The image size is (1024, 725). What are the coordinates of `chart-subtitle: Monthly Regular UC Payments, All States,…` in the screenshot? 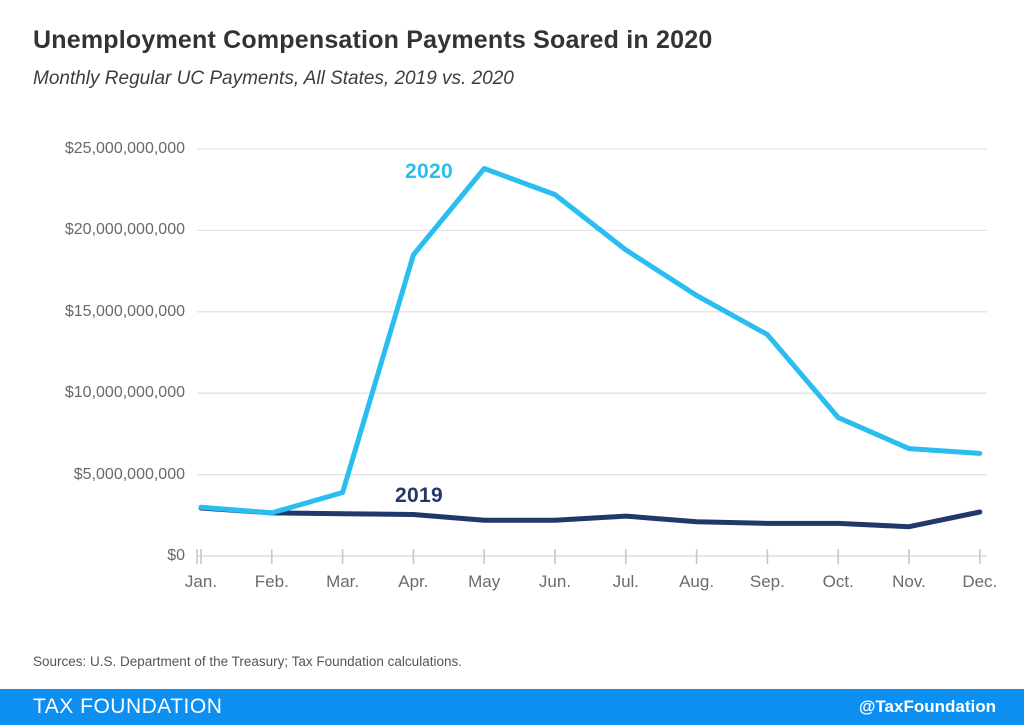 It's located at (273, 78).